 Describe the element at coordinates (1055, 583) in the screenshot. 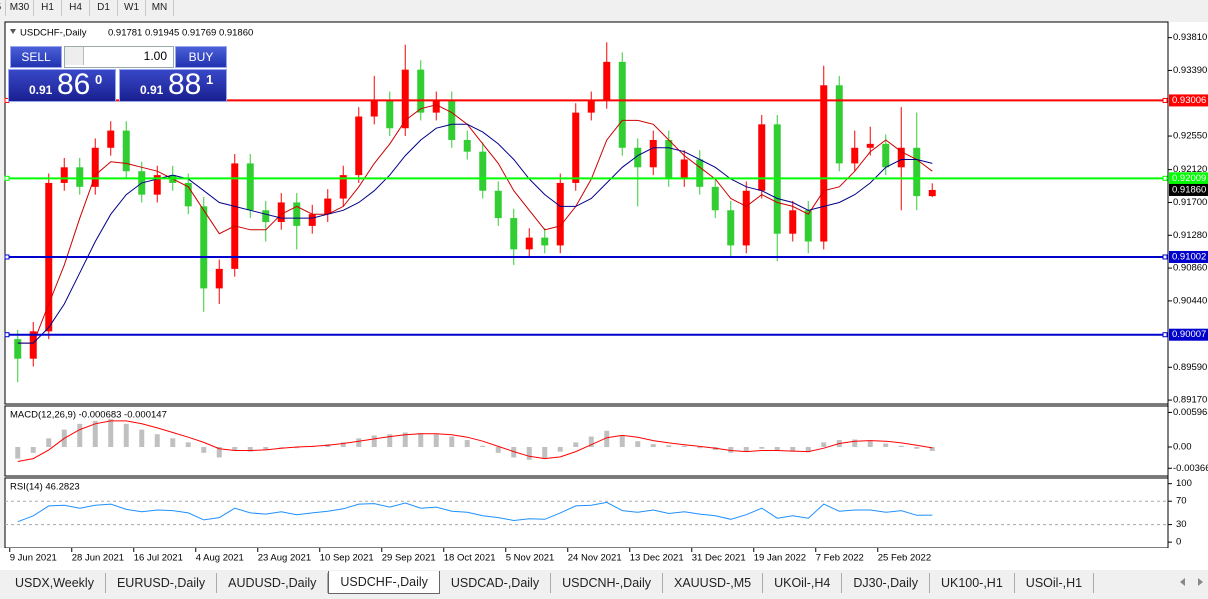

I see `chart-tab: USOil-,H1` at that location.